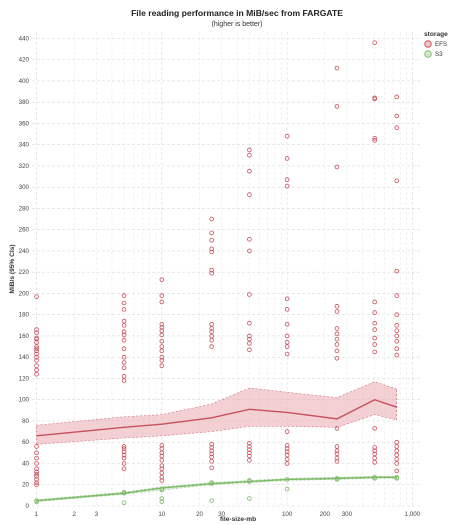 Image resolution: width=474 pixels, height=525 pixels. What do you see at coordinates (325, 514) in the screenshot?
I see `x-tick-label: 200` at bounding box center [325, 514].